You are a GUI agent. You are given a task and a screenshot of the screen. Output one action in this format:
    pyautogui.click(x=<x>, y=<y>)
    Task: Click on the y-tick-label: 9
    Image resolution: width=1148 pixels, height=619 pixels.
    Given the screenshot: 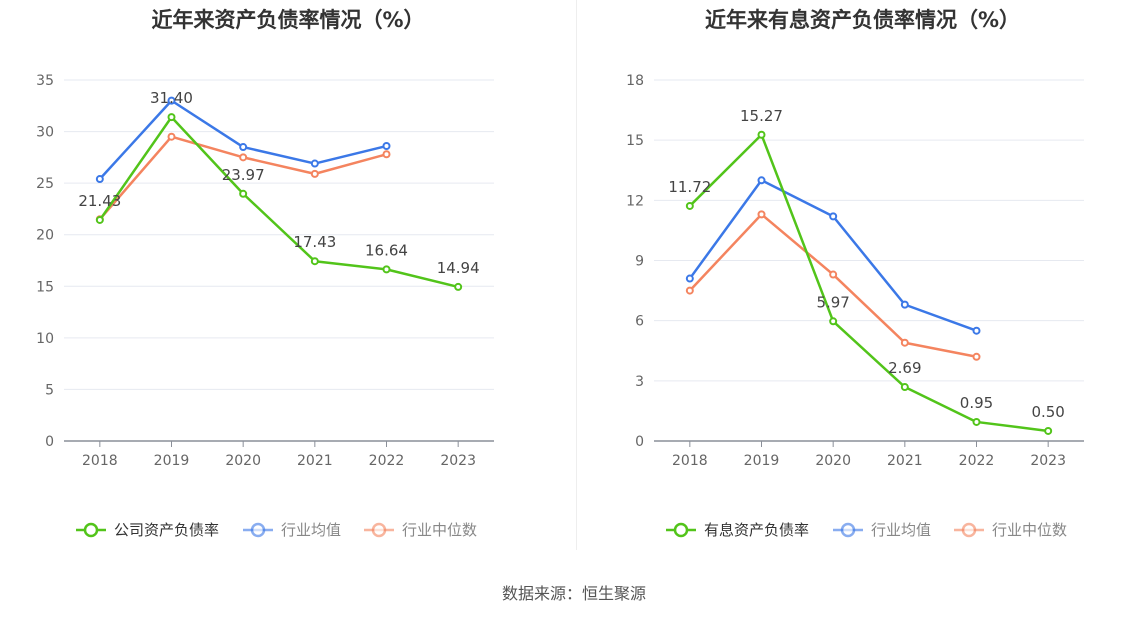 What is the action you would take?
    pyautogui.click(x=639, y=262)
    